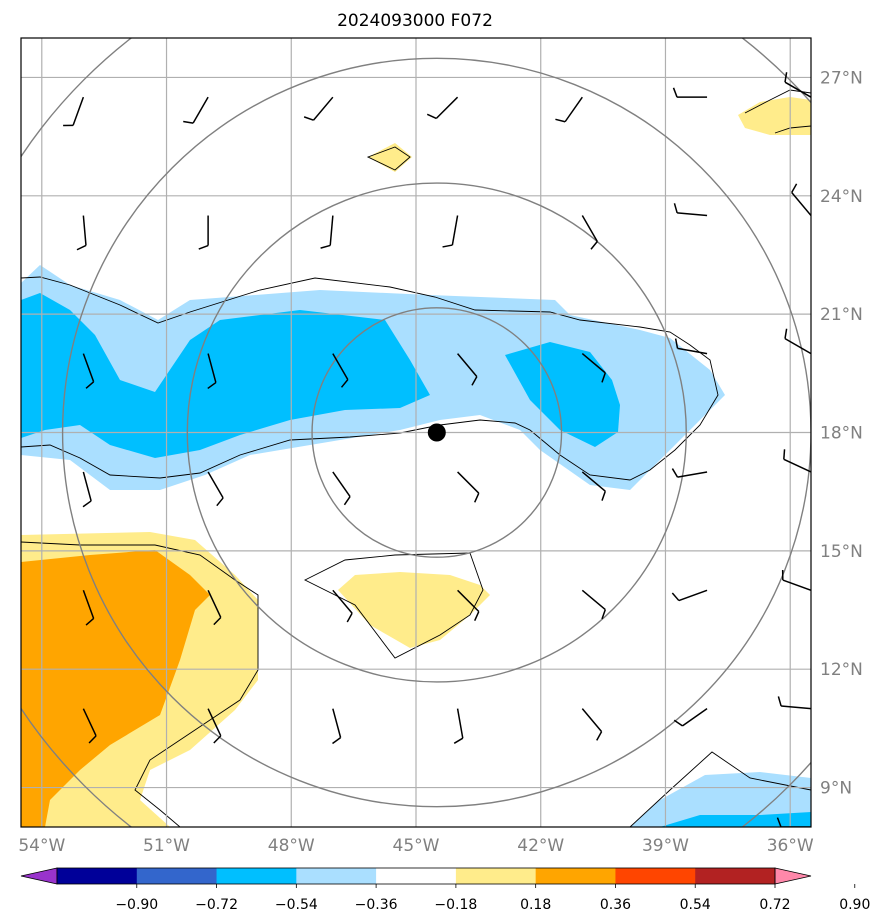  What do you see at coordinates (774, 905) in the screenshot?
I see `colorbar-tick-label: 0.72` at bounding box center [774, 905].